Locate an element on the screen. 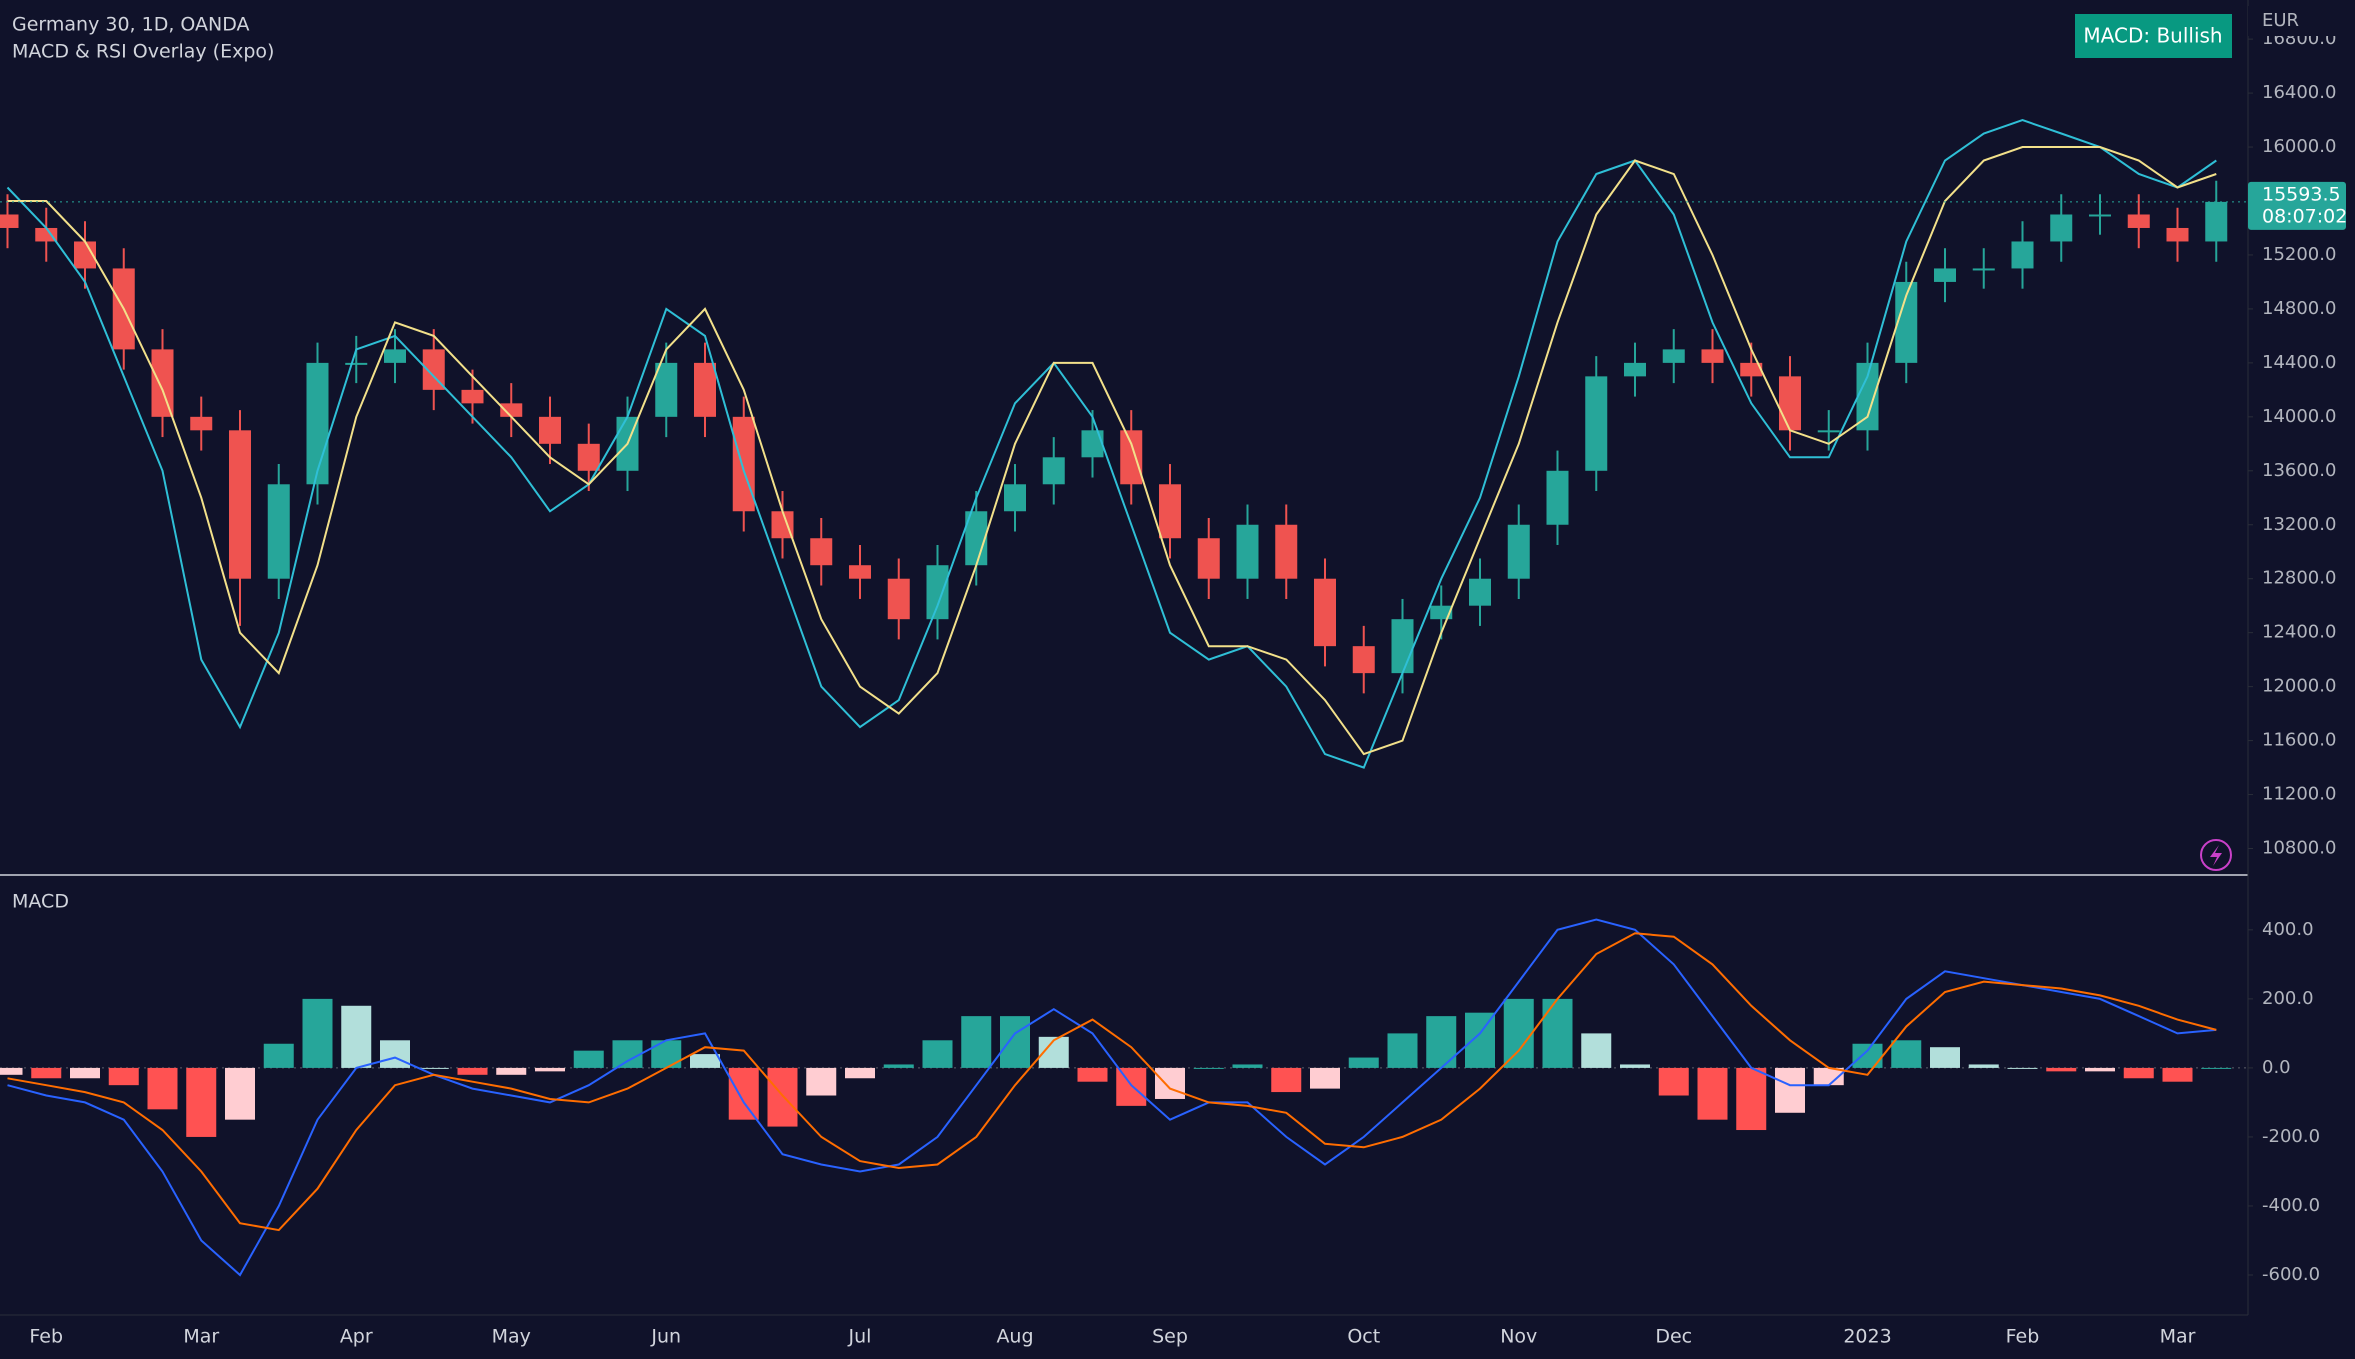 This screenshot has height=1359, width=2355. price-label: 15593.5 is located at coordinates (2301, 194).